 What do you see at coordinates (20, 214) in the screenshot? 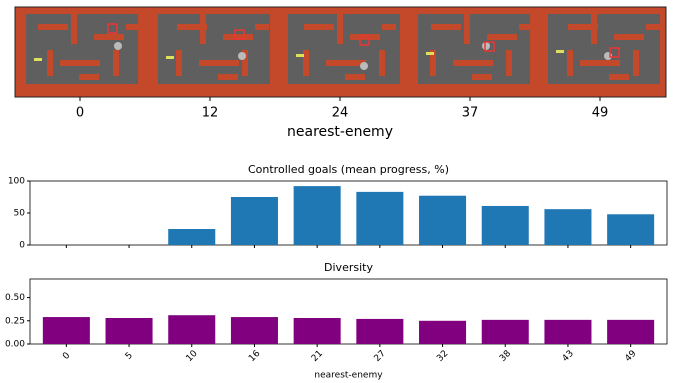
I see `y-tick-label: 50` at bounding box center [20, 214].